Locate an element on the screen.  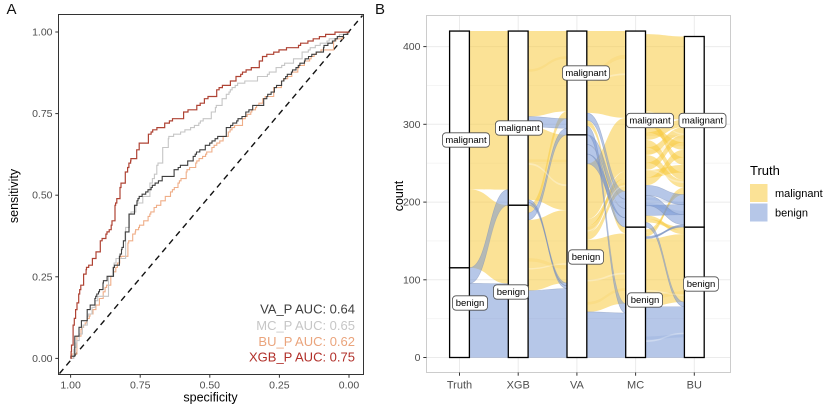
svg-text: VA_P AUC: 0.64 is located at coordinates (307, 309).